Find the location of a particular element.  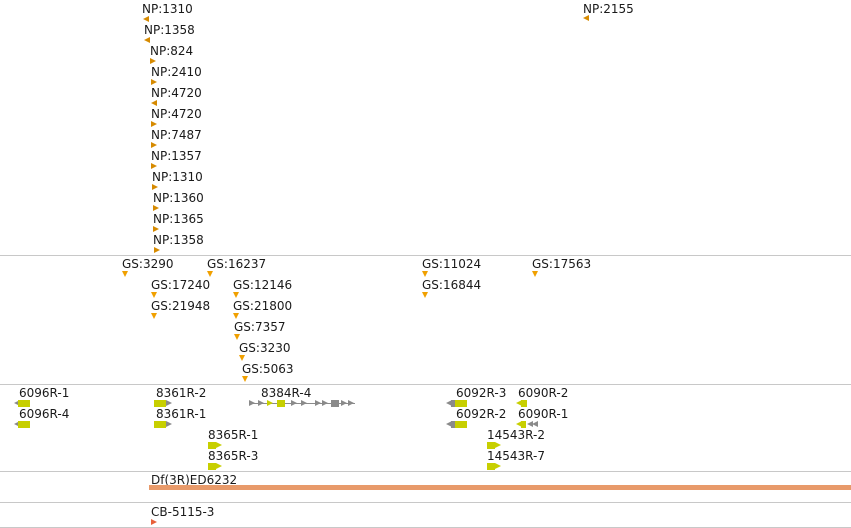

gs-label: GS:12146 is located at coordinates (263, 285).